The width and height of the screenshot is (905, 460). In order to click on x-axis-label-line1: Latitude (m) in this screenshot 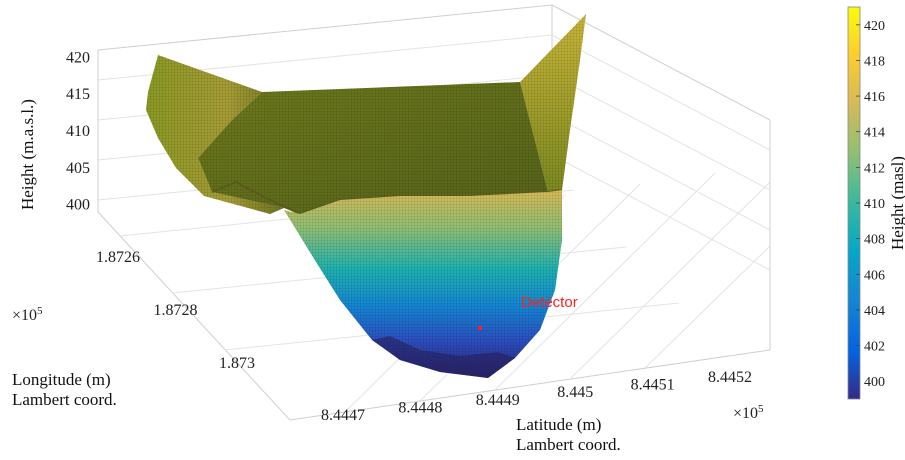, I will do `click(558, 424)`.